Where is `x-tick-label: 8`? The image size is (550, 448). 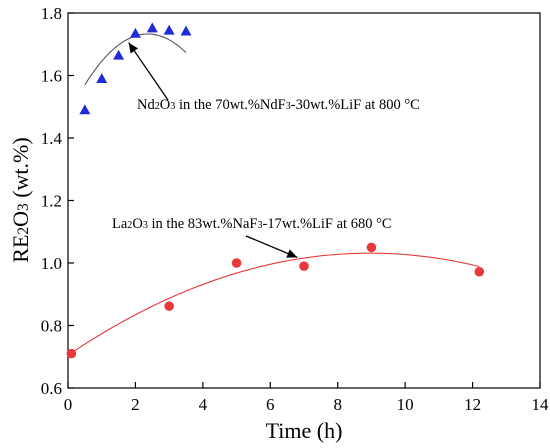
x-tick-label: 8 is located at coordinates (337, 404).